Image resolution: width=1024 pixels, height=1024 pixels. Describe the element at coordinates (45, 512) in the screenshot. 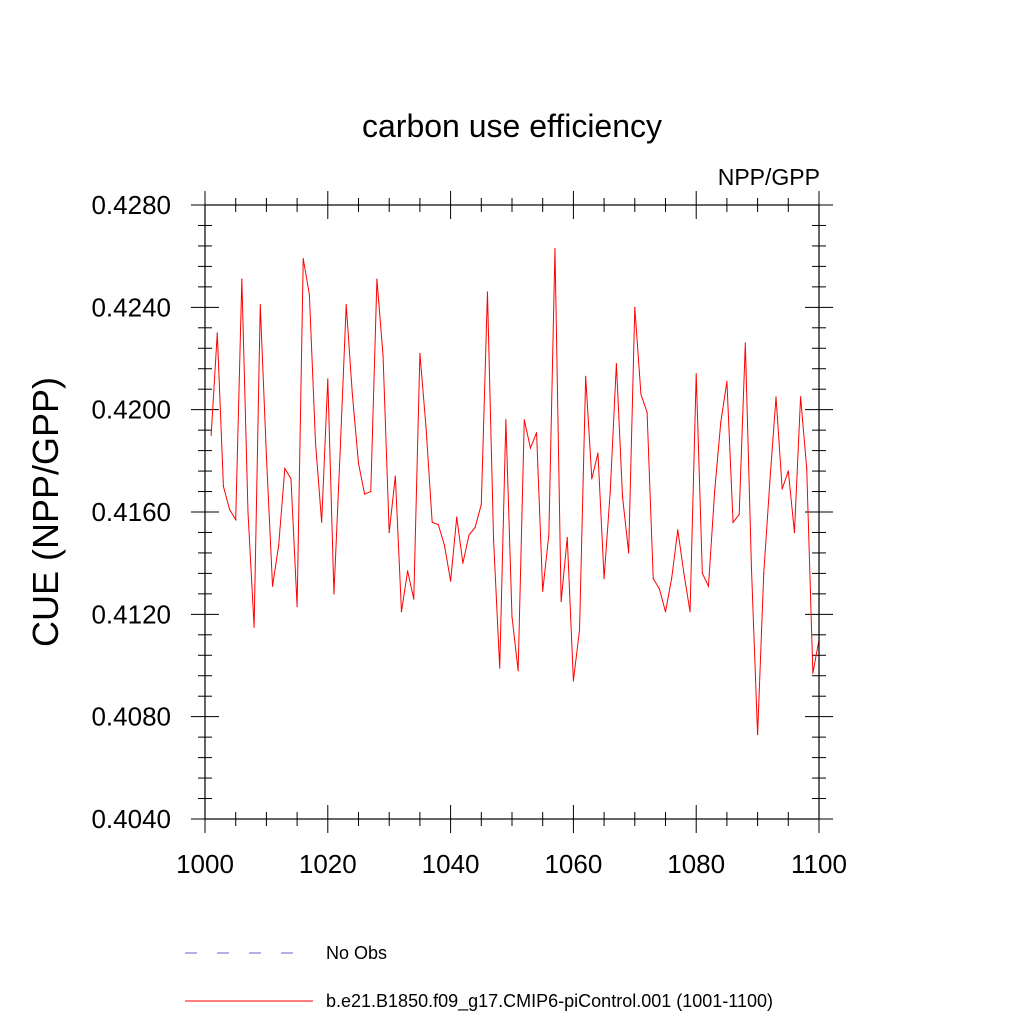

I see `y-axis-label: CUE (NPP/GPP)` at that location.